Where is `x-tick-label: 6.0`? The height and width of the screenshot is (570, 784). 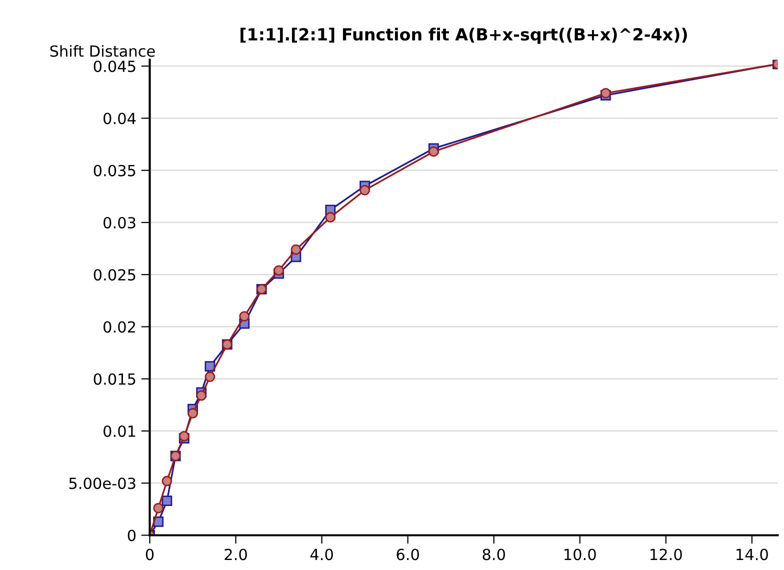 x-tick-label: 6.0 is located at coordinates (407, 554).